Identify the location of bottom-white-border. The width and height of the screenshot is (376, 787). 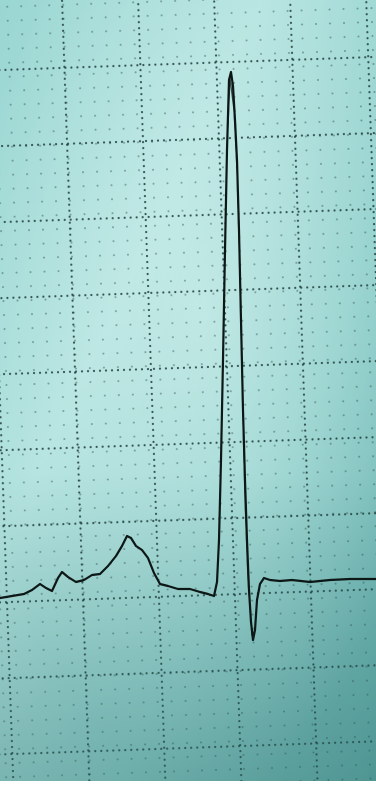
(188, 784).